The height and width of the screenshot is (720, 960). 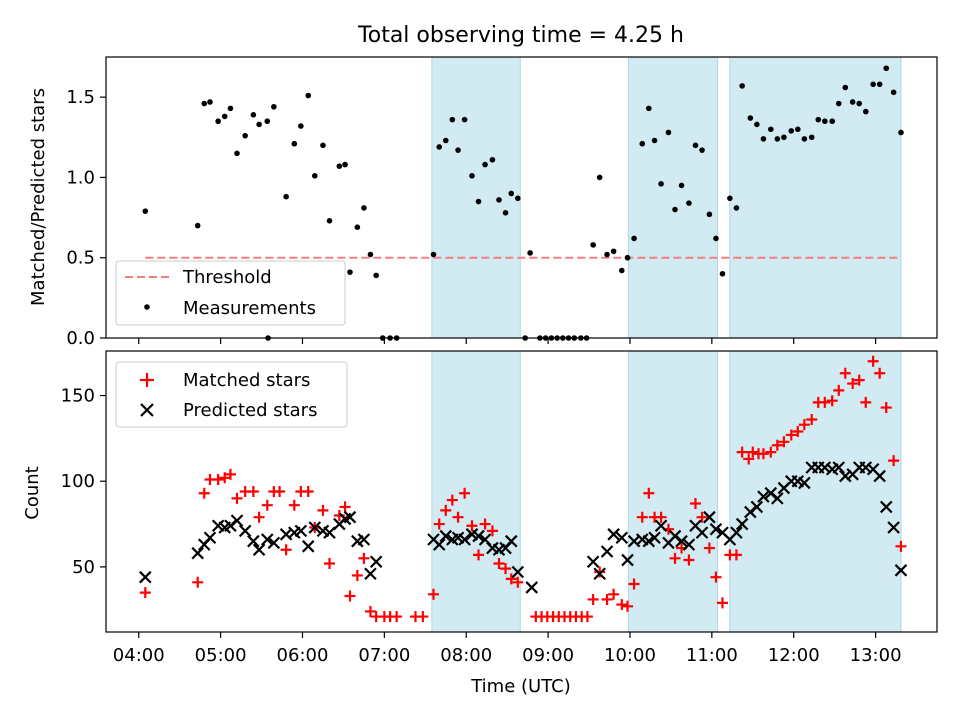 I want to click on bottom-legend-box, so click(x=231, y=394).